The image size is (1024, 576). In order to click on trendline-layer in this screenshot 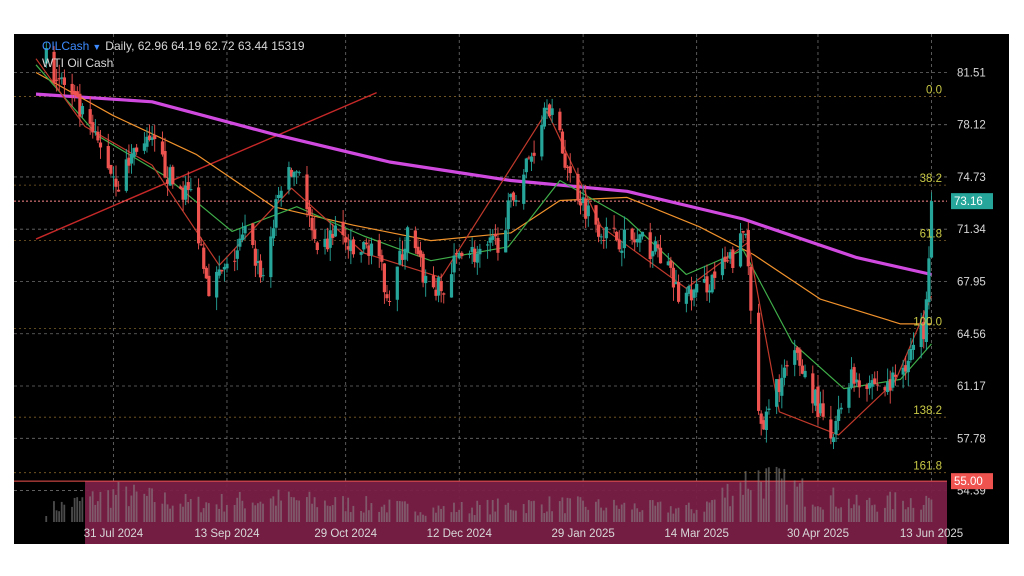, I will do `click(206, 165)`.